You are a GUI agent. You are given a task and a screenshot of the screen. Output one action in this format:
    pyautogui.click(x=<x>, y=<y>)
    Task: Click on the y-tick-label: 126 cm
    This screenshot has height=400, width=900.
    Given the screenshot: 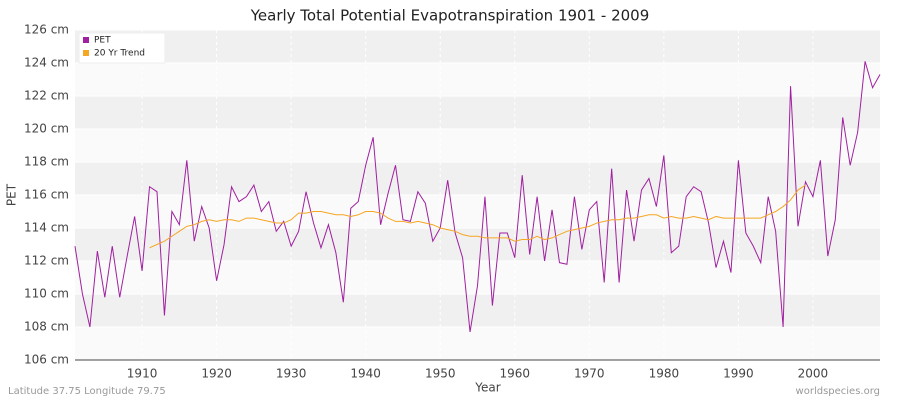 What is the action you would take?
    pyautogui.click(x=46, y=30)
    